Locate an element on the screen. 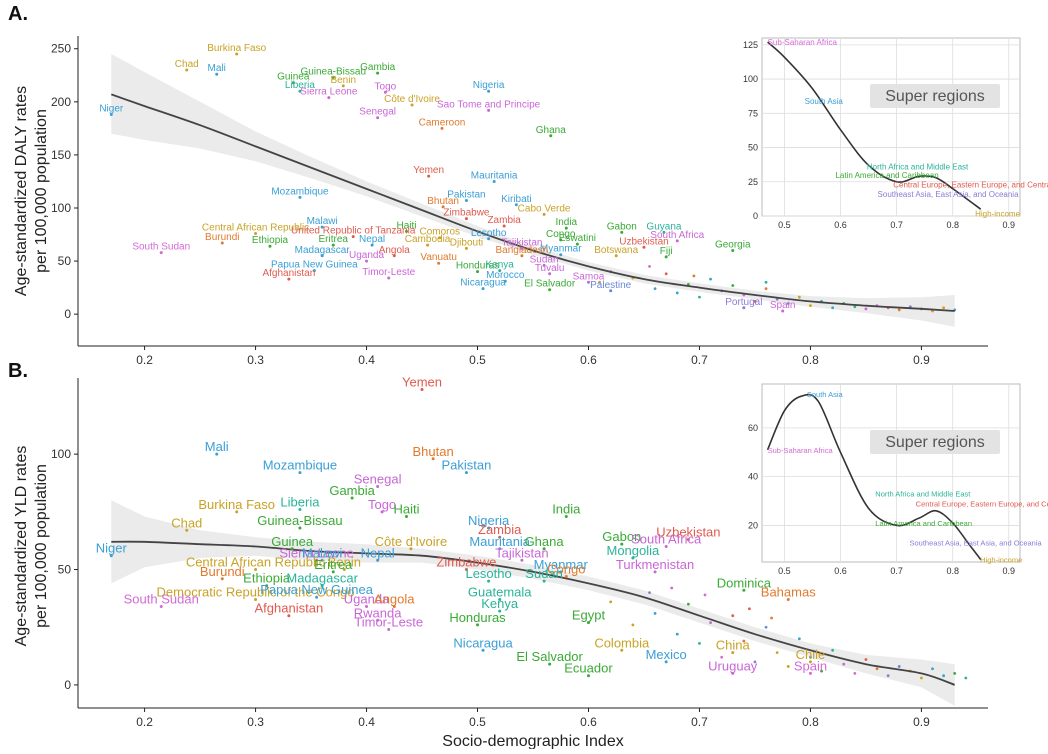 This screenshot has height=754, width=1048. x-tick-label: 0.7 is located at coordinates (699, 360).